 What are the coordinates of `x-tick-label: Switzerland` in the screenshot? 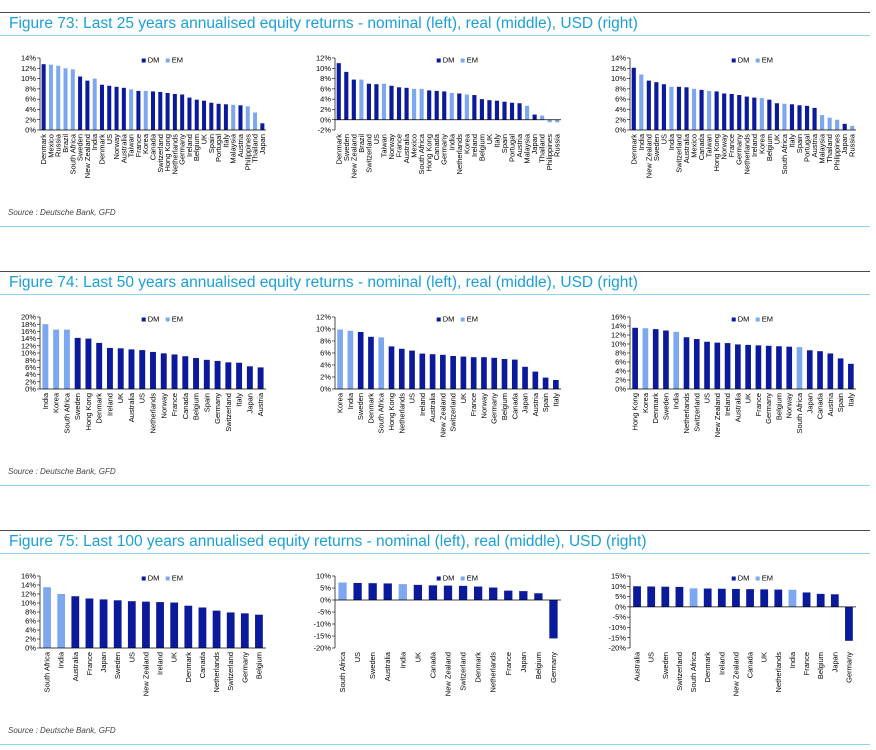 It's located at (453, 412).